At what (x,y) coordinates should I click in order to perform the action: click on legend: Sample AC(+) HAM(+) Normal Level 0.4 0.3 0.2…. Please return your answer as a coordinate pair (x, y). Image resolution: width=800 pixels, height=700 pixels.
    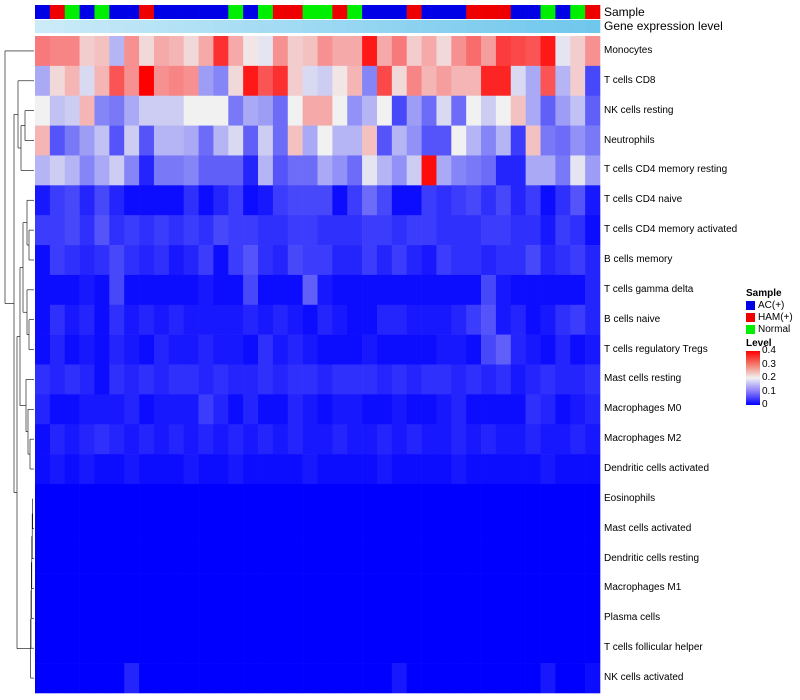
    Looking at the image, I should click on (773, 353).